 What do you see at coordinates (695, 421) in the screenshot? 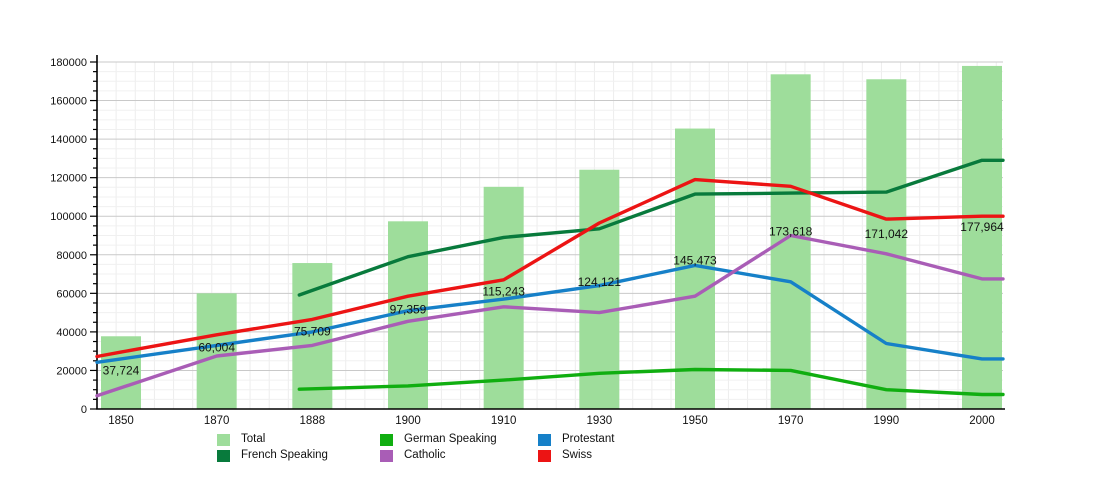
I see `x-axis-label: 1950` at bounding box center [695, 421].